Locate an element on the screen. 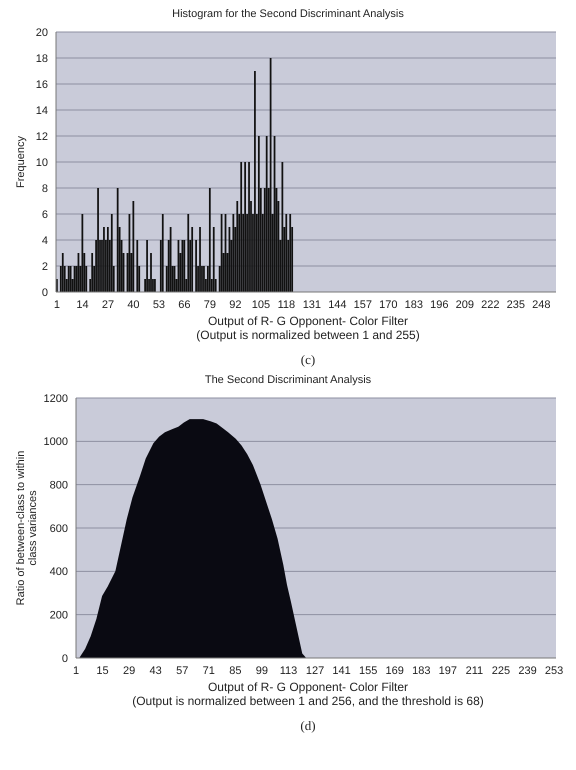  x-tick-label: 127 is located at coordinates (315, 670).